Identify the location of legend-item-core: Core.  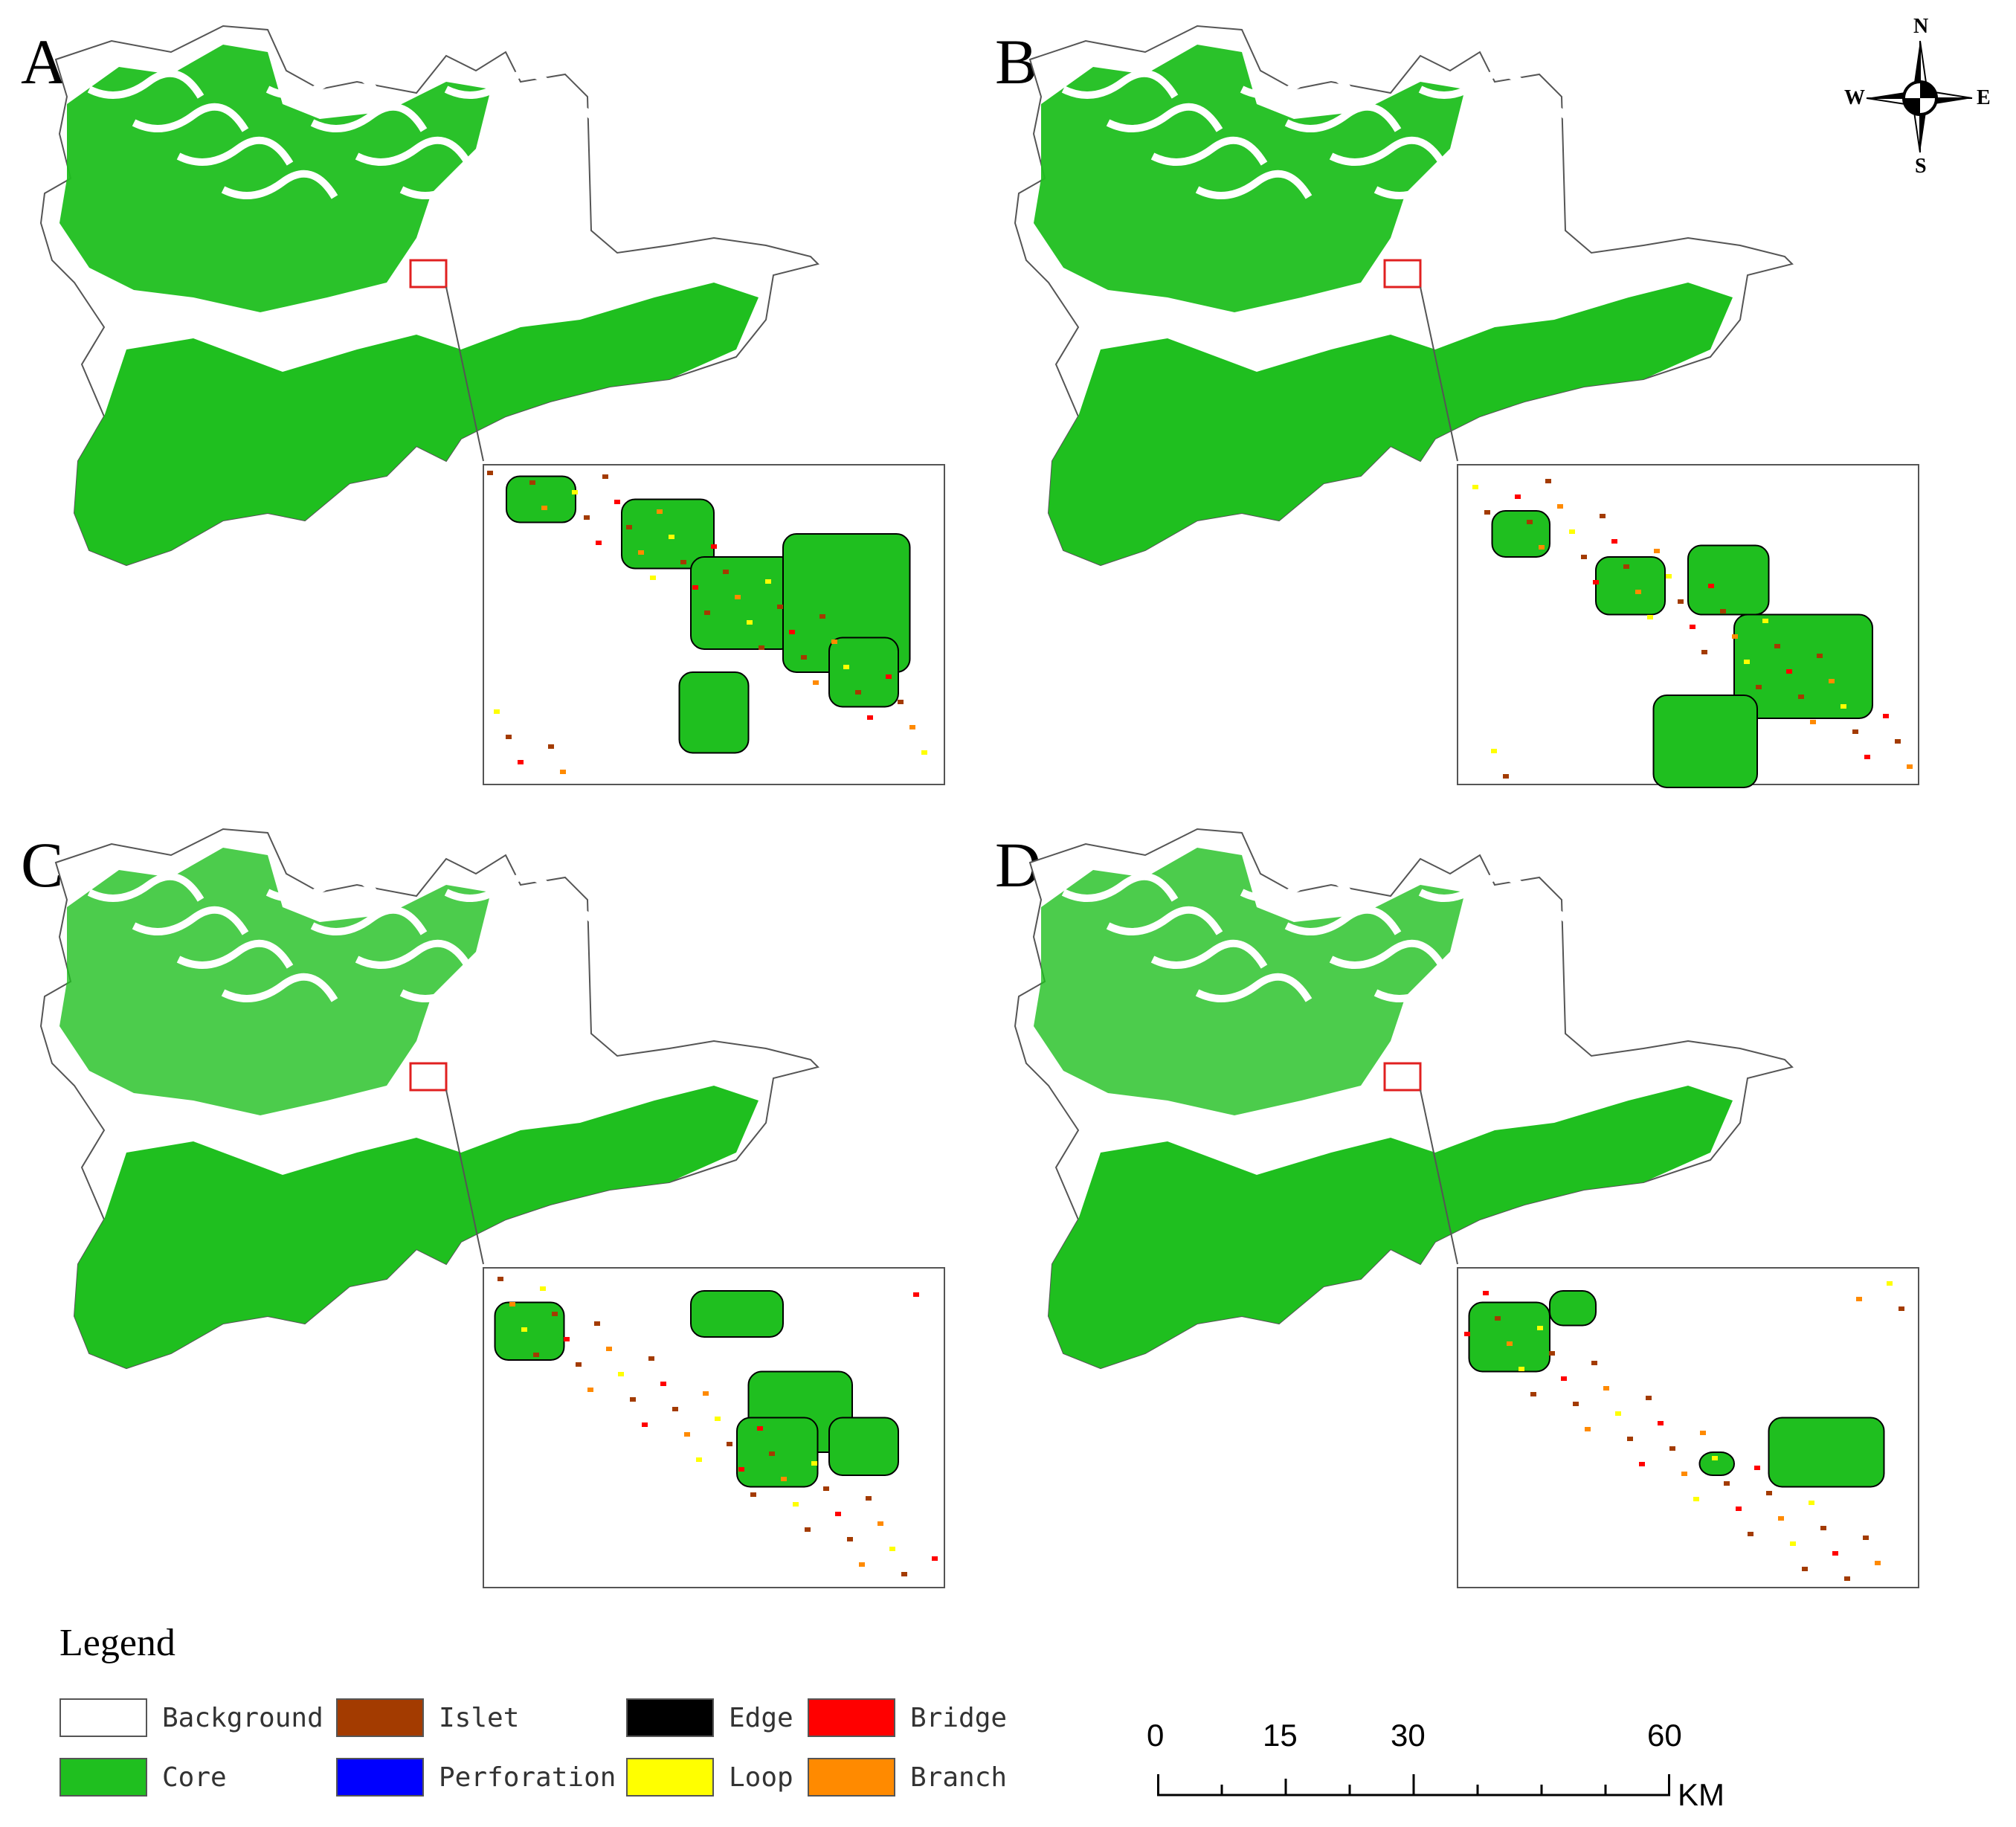
(143, 1777).